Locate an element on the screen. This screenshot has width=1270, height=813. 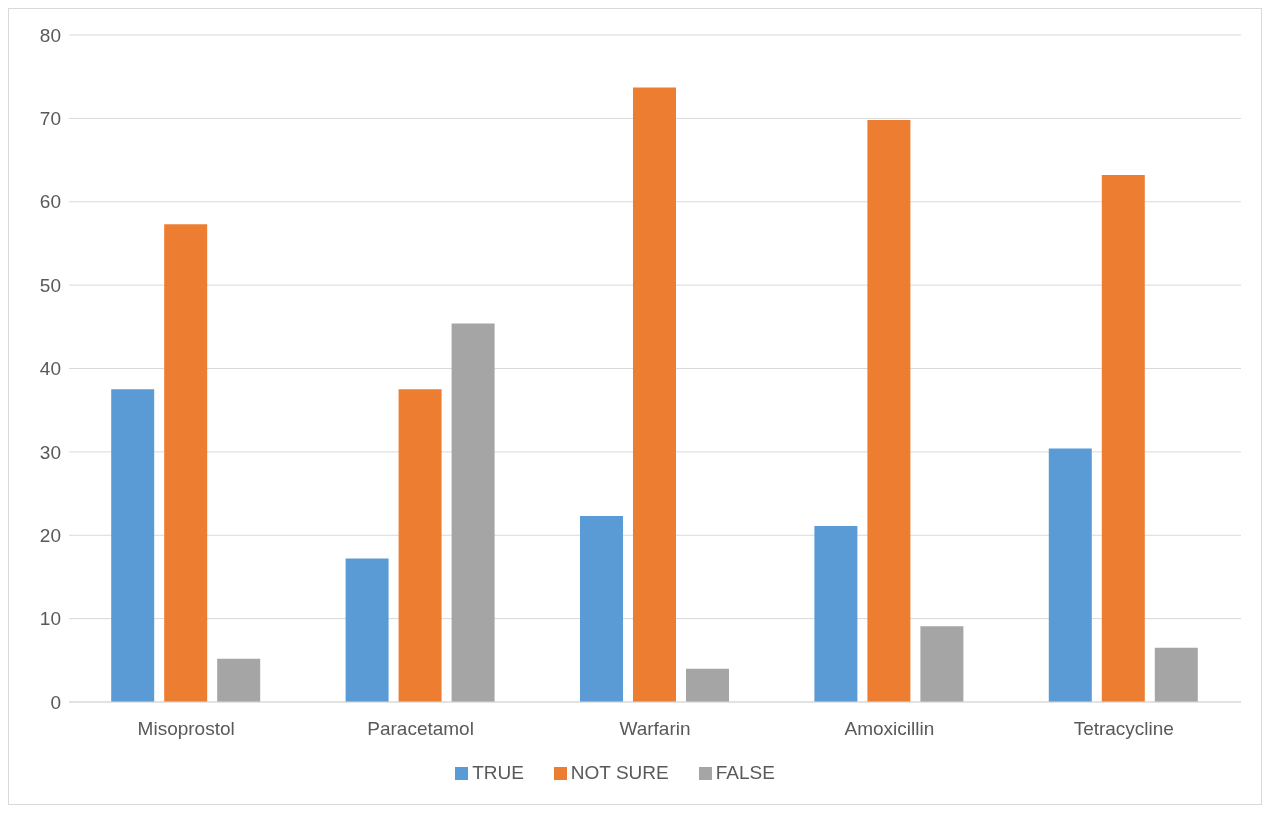
x-tick-label: Tetracycline is located at coordinates (1123, 729).